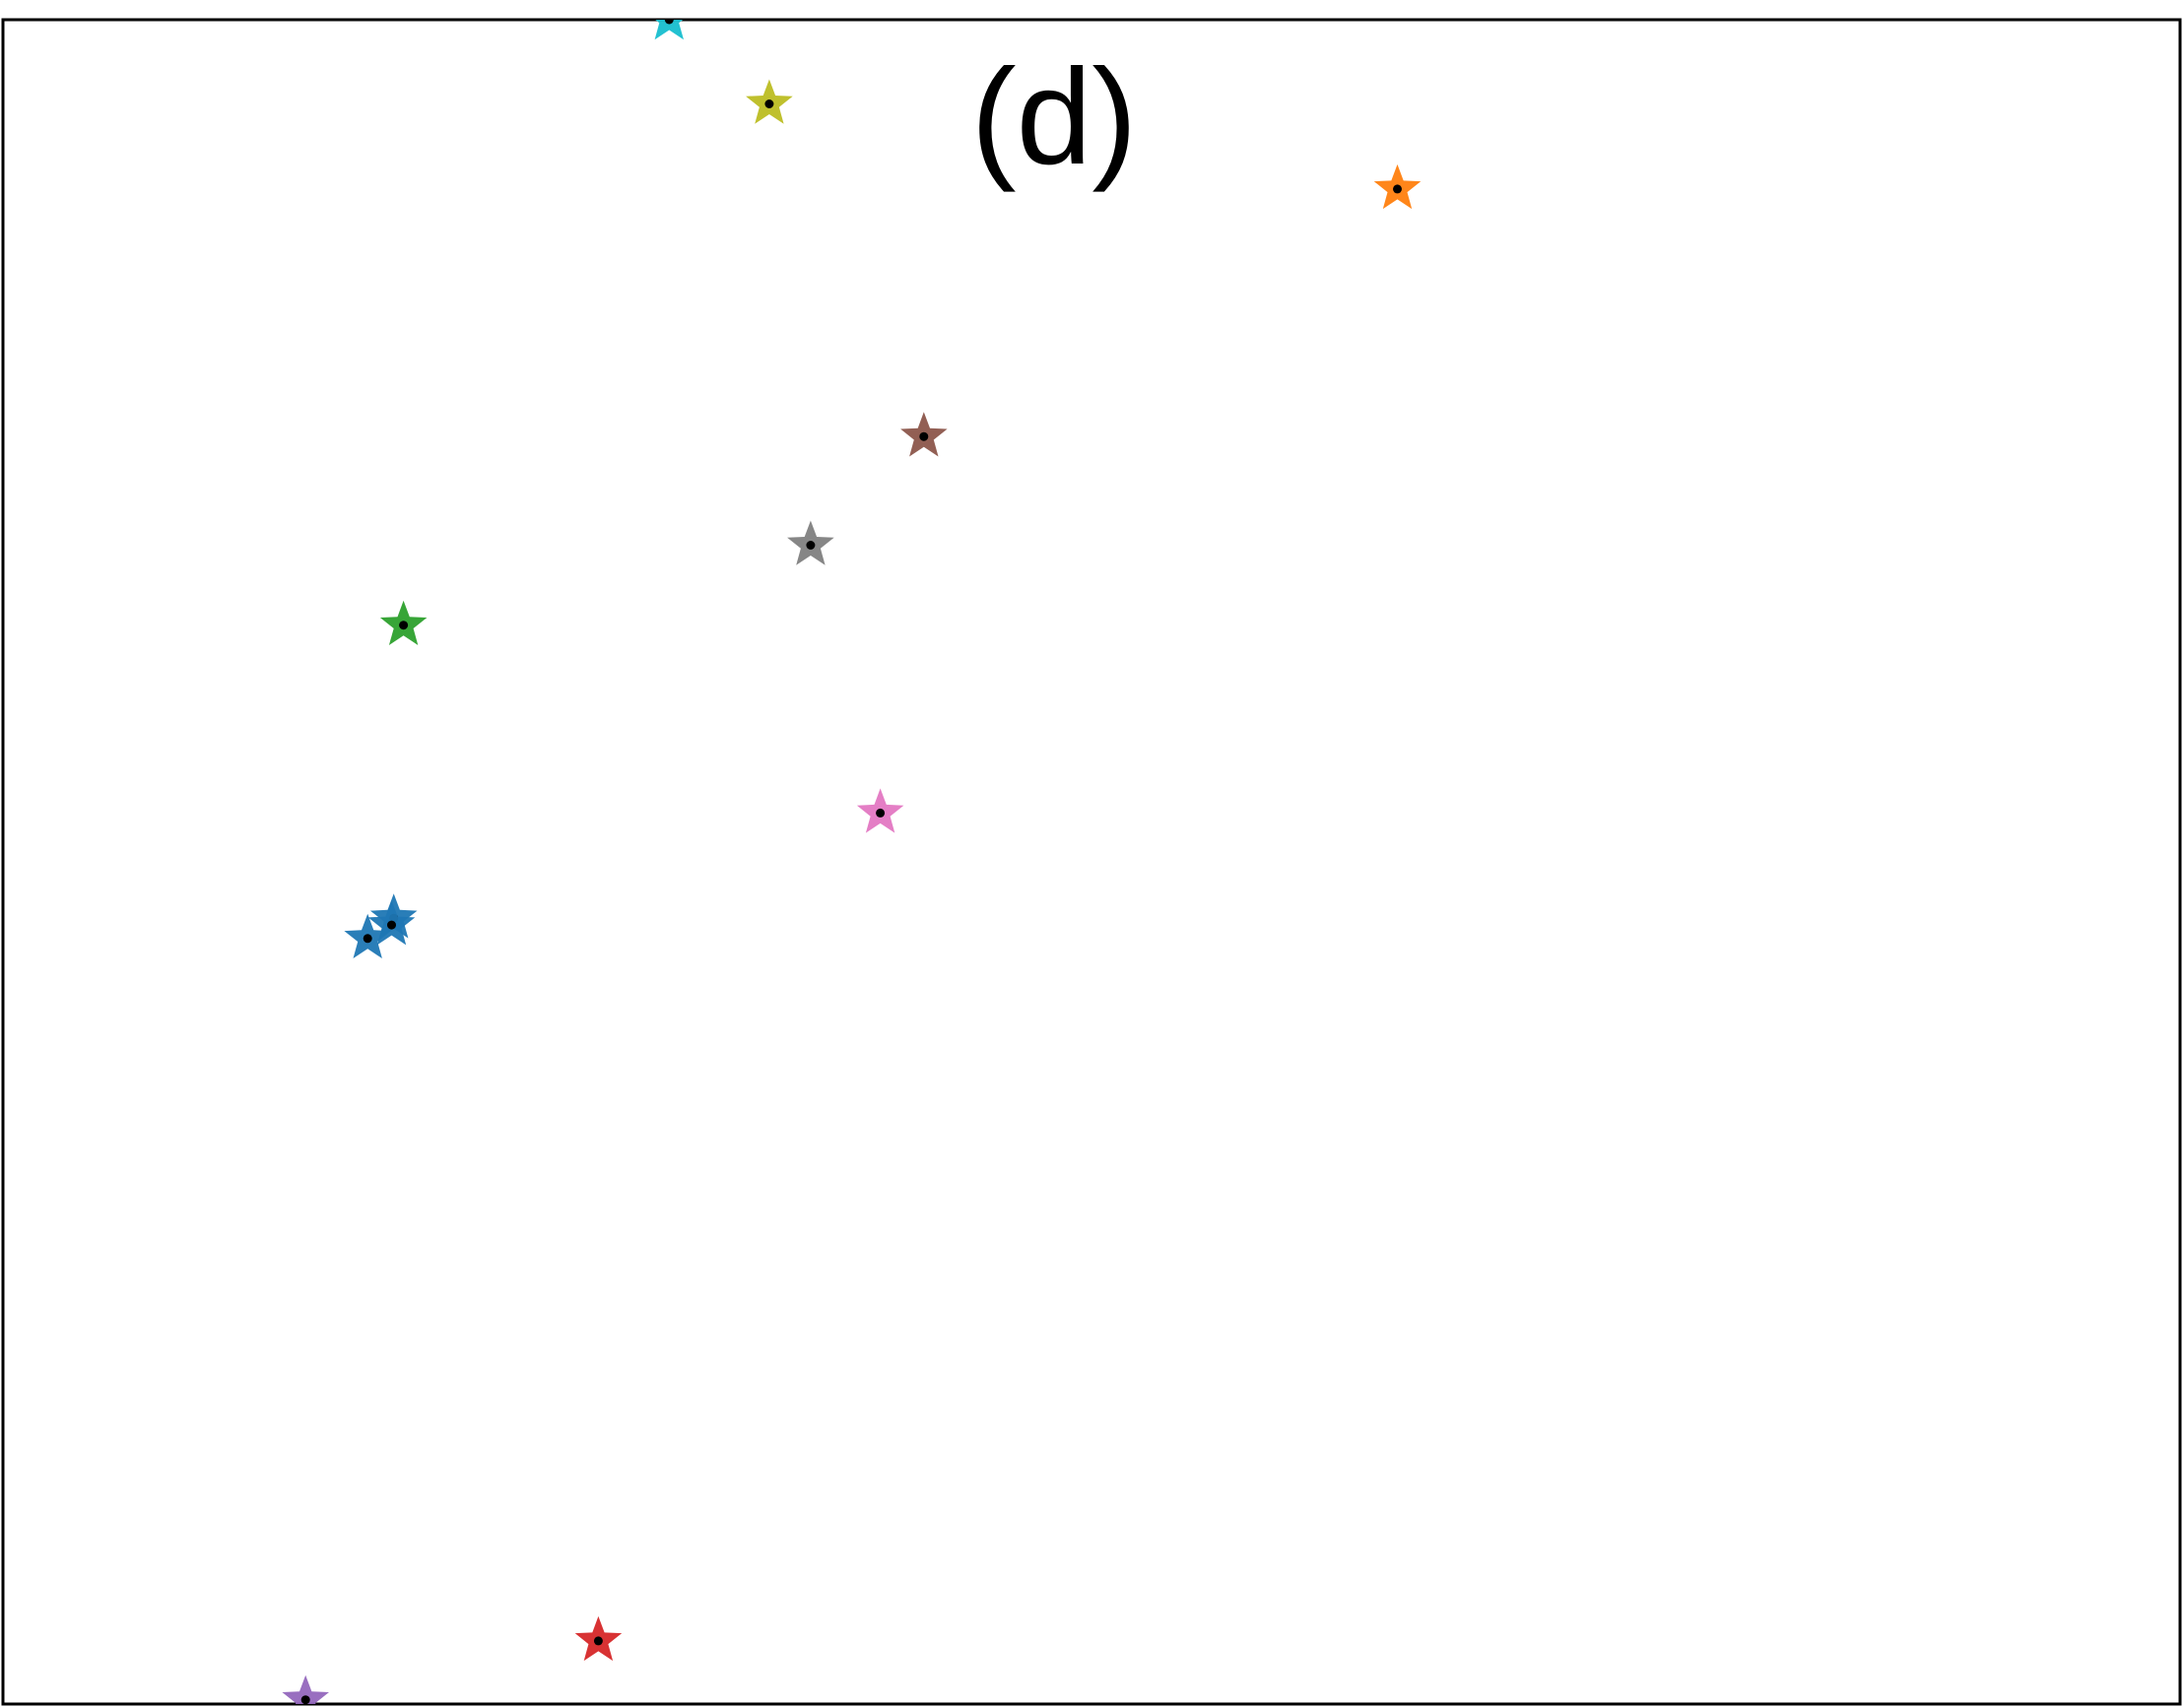 This screenshot has height=1706, width=2184. I want to click on panel-label: (d), so click(1054, 117).